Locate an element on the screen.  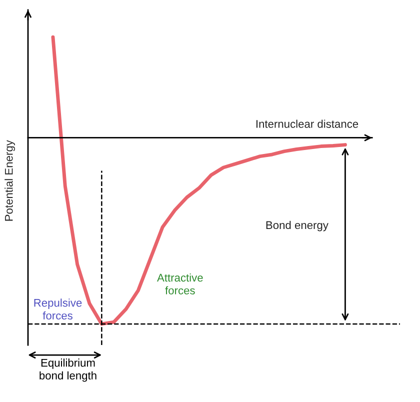
annotation: Attractive forces is located at coordinates (180, 283).